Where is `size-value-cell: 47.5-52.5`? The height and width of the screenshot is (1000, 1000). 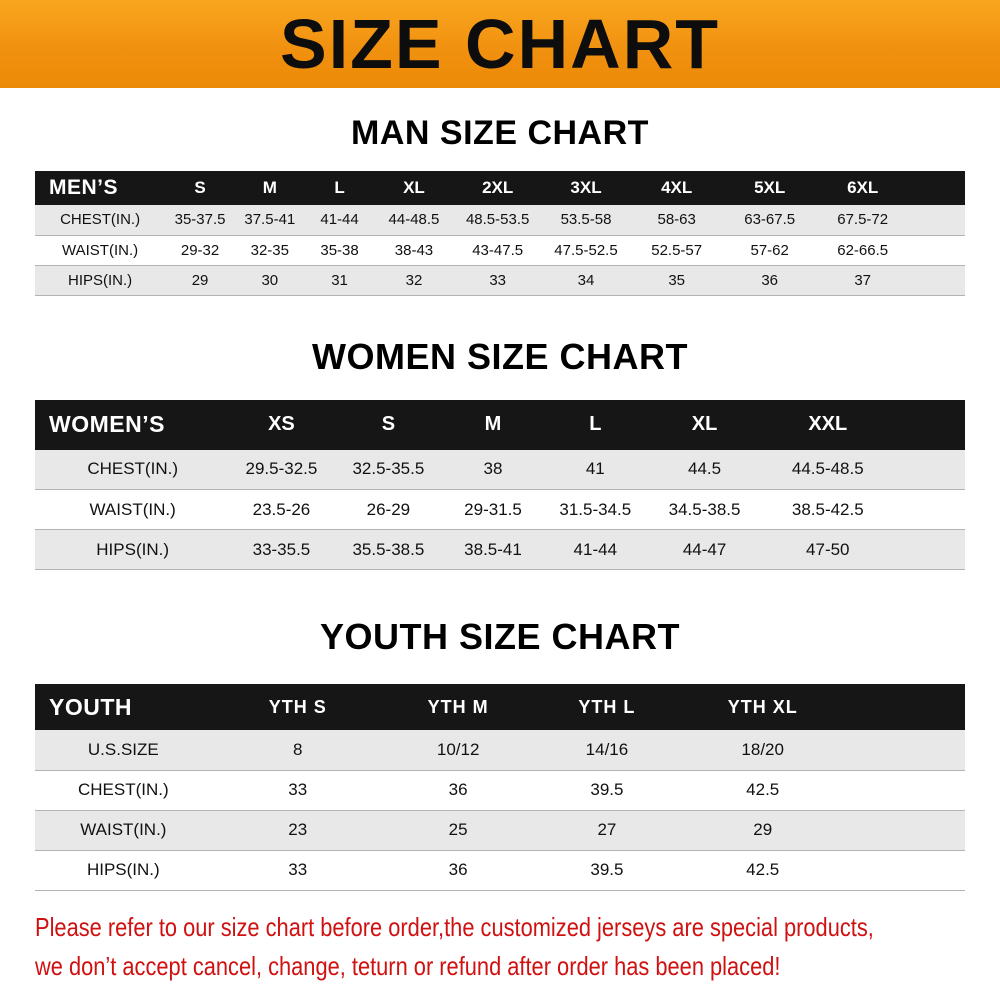
size-value-cell: 47.5-52.5 is located at coordinates (586, 250).